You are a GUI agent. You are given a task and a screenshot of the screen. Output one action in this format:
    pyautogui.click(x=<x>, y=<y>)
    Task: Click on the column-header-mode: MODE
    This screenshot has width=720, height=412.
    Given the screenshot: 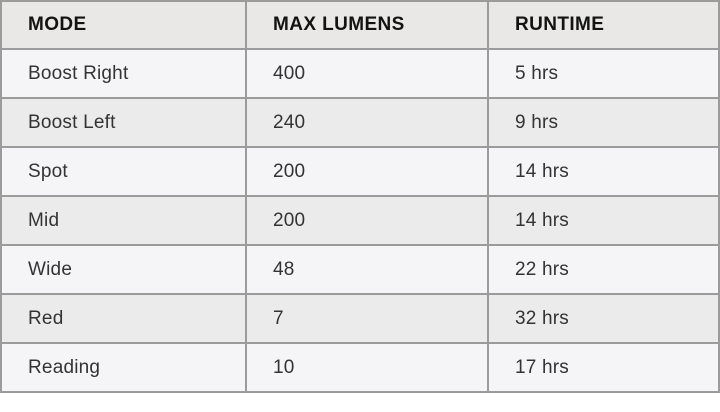 What is the action you would take?
    pyautogui.click(x=123, y=25)
    